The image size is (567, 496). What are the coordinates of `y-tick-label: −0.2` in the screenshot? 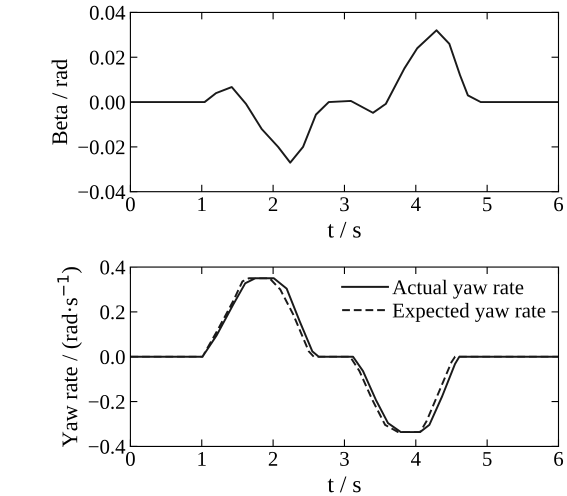 It's located at (106, 402).